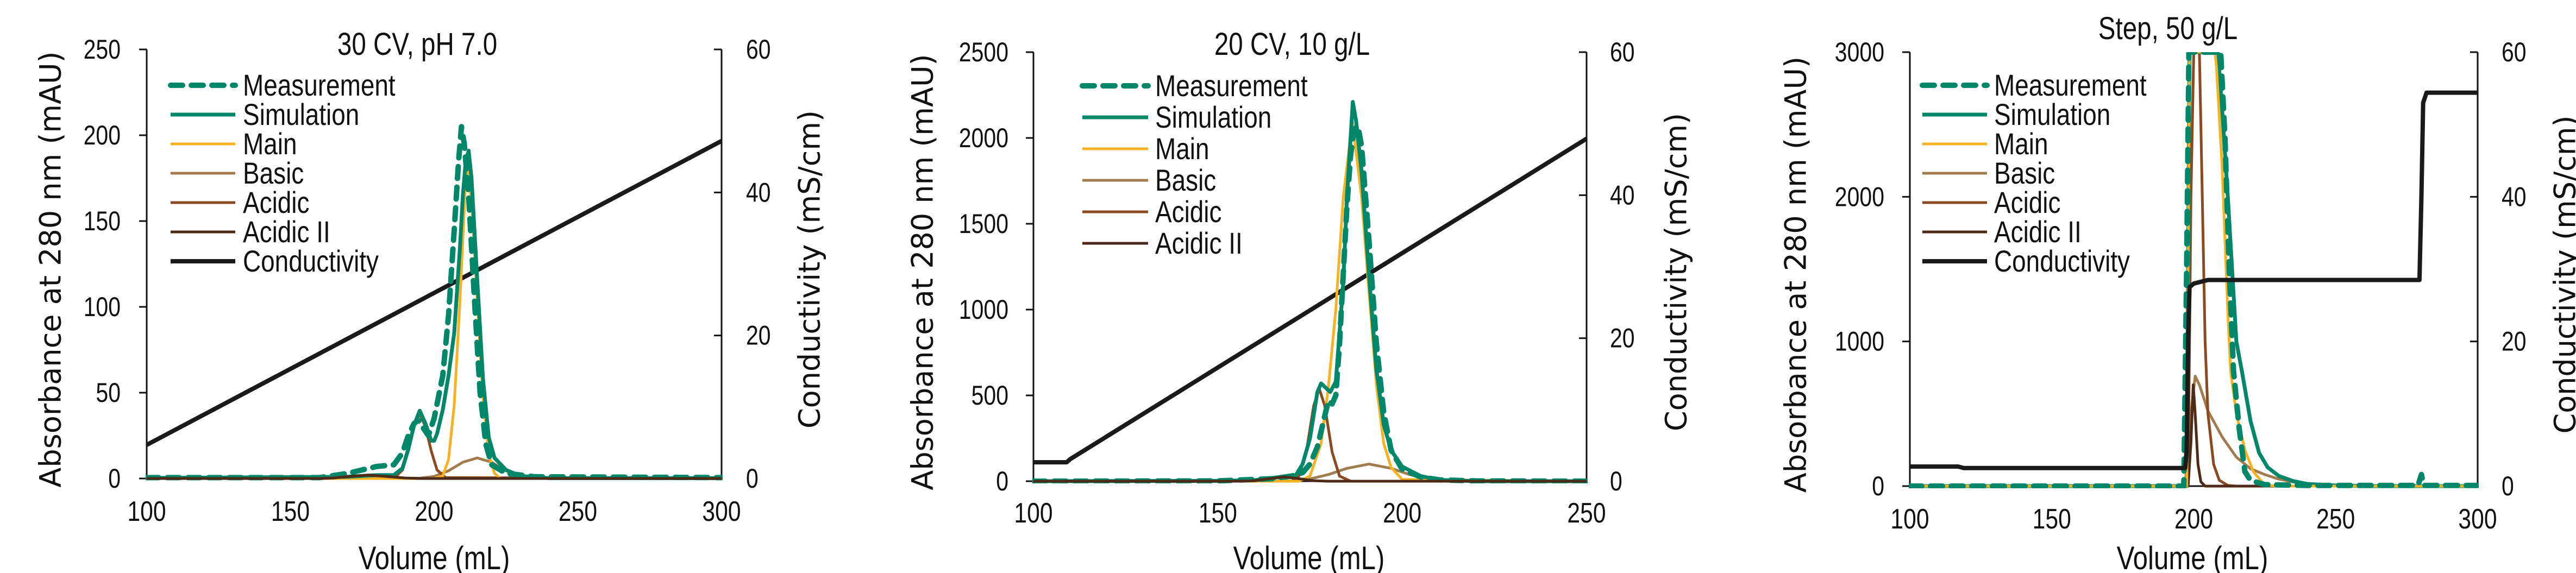  Describe the element at coordinates (983, 224) in the screenshot. I see `y-tick-label: 1500` at that location.